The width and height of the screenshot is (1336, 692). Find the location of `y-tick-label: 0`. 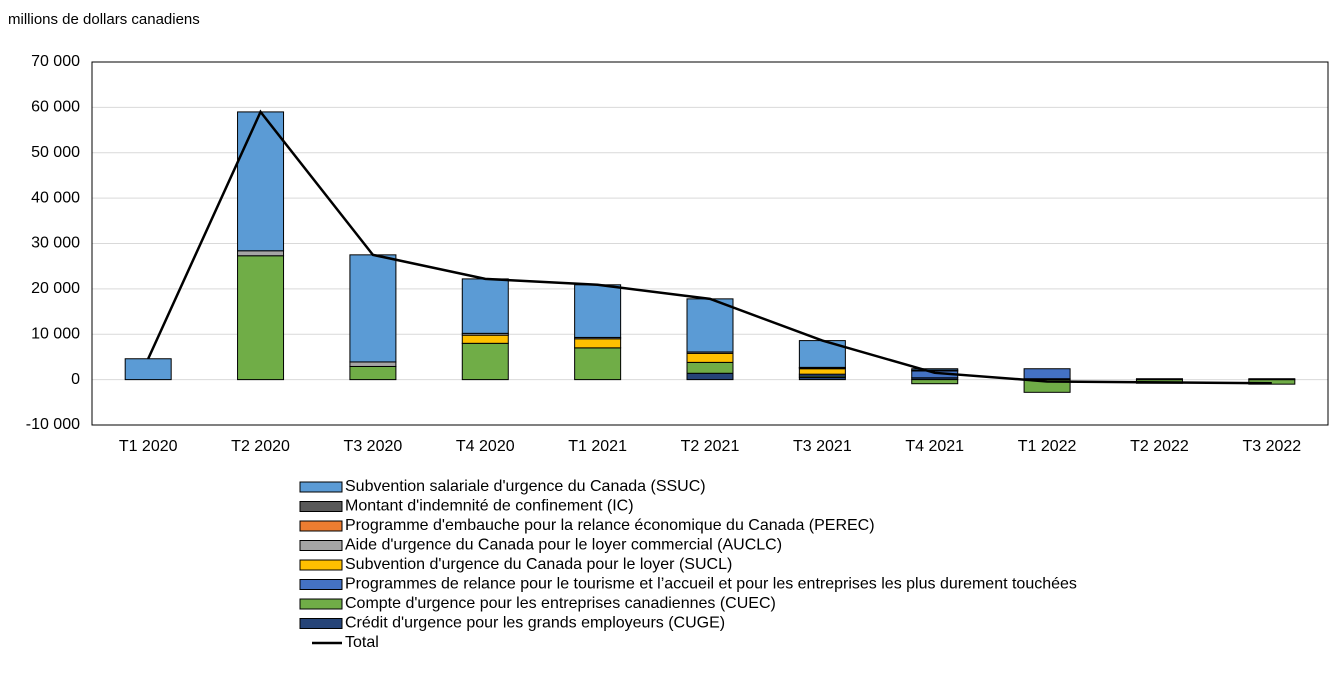

y-tick-label: 0 is located at coordinates (75, 379).